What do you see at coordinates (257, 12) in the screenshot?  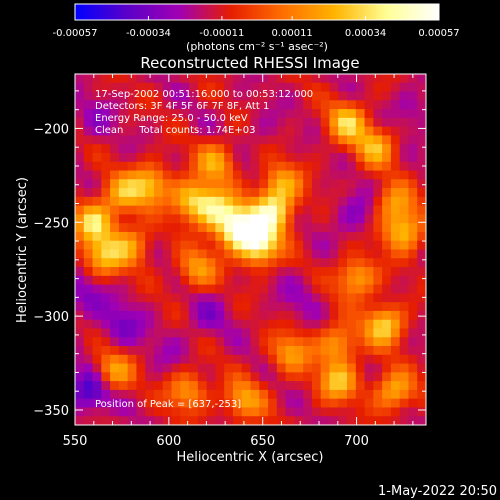 I see `colorbar` at bounding box center [257, 12].